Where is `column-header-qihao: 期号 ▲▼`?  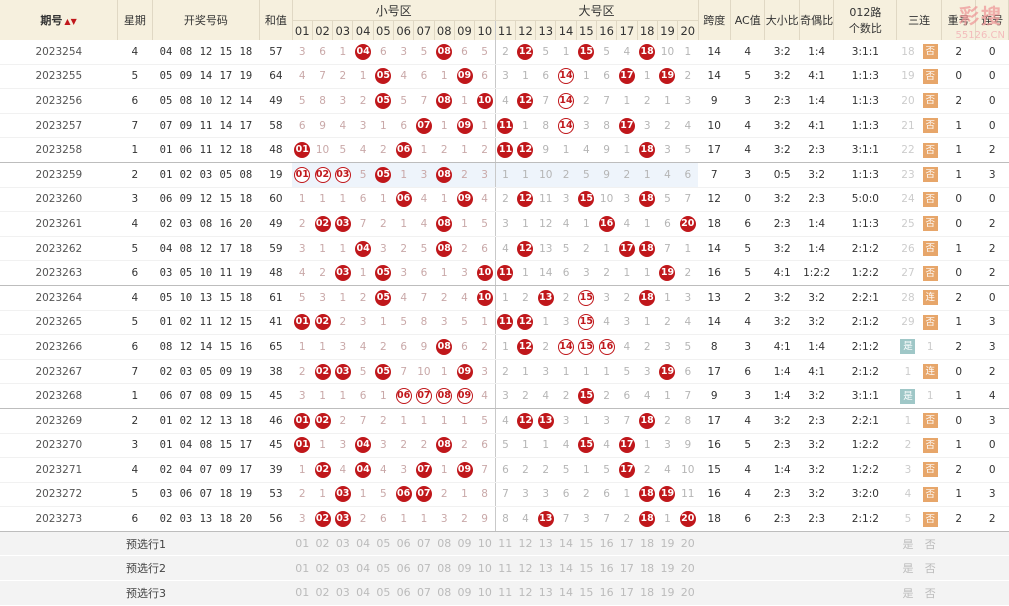
column-header-qihao: 期号 ▲▼ is located at coordinates (59, 20).